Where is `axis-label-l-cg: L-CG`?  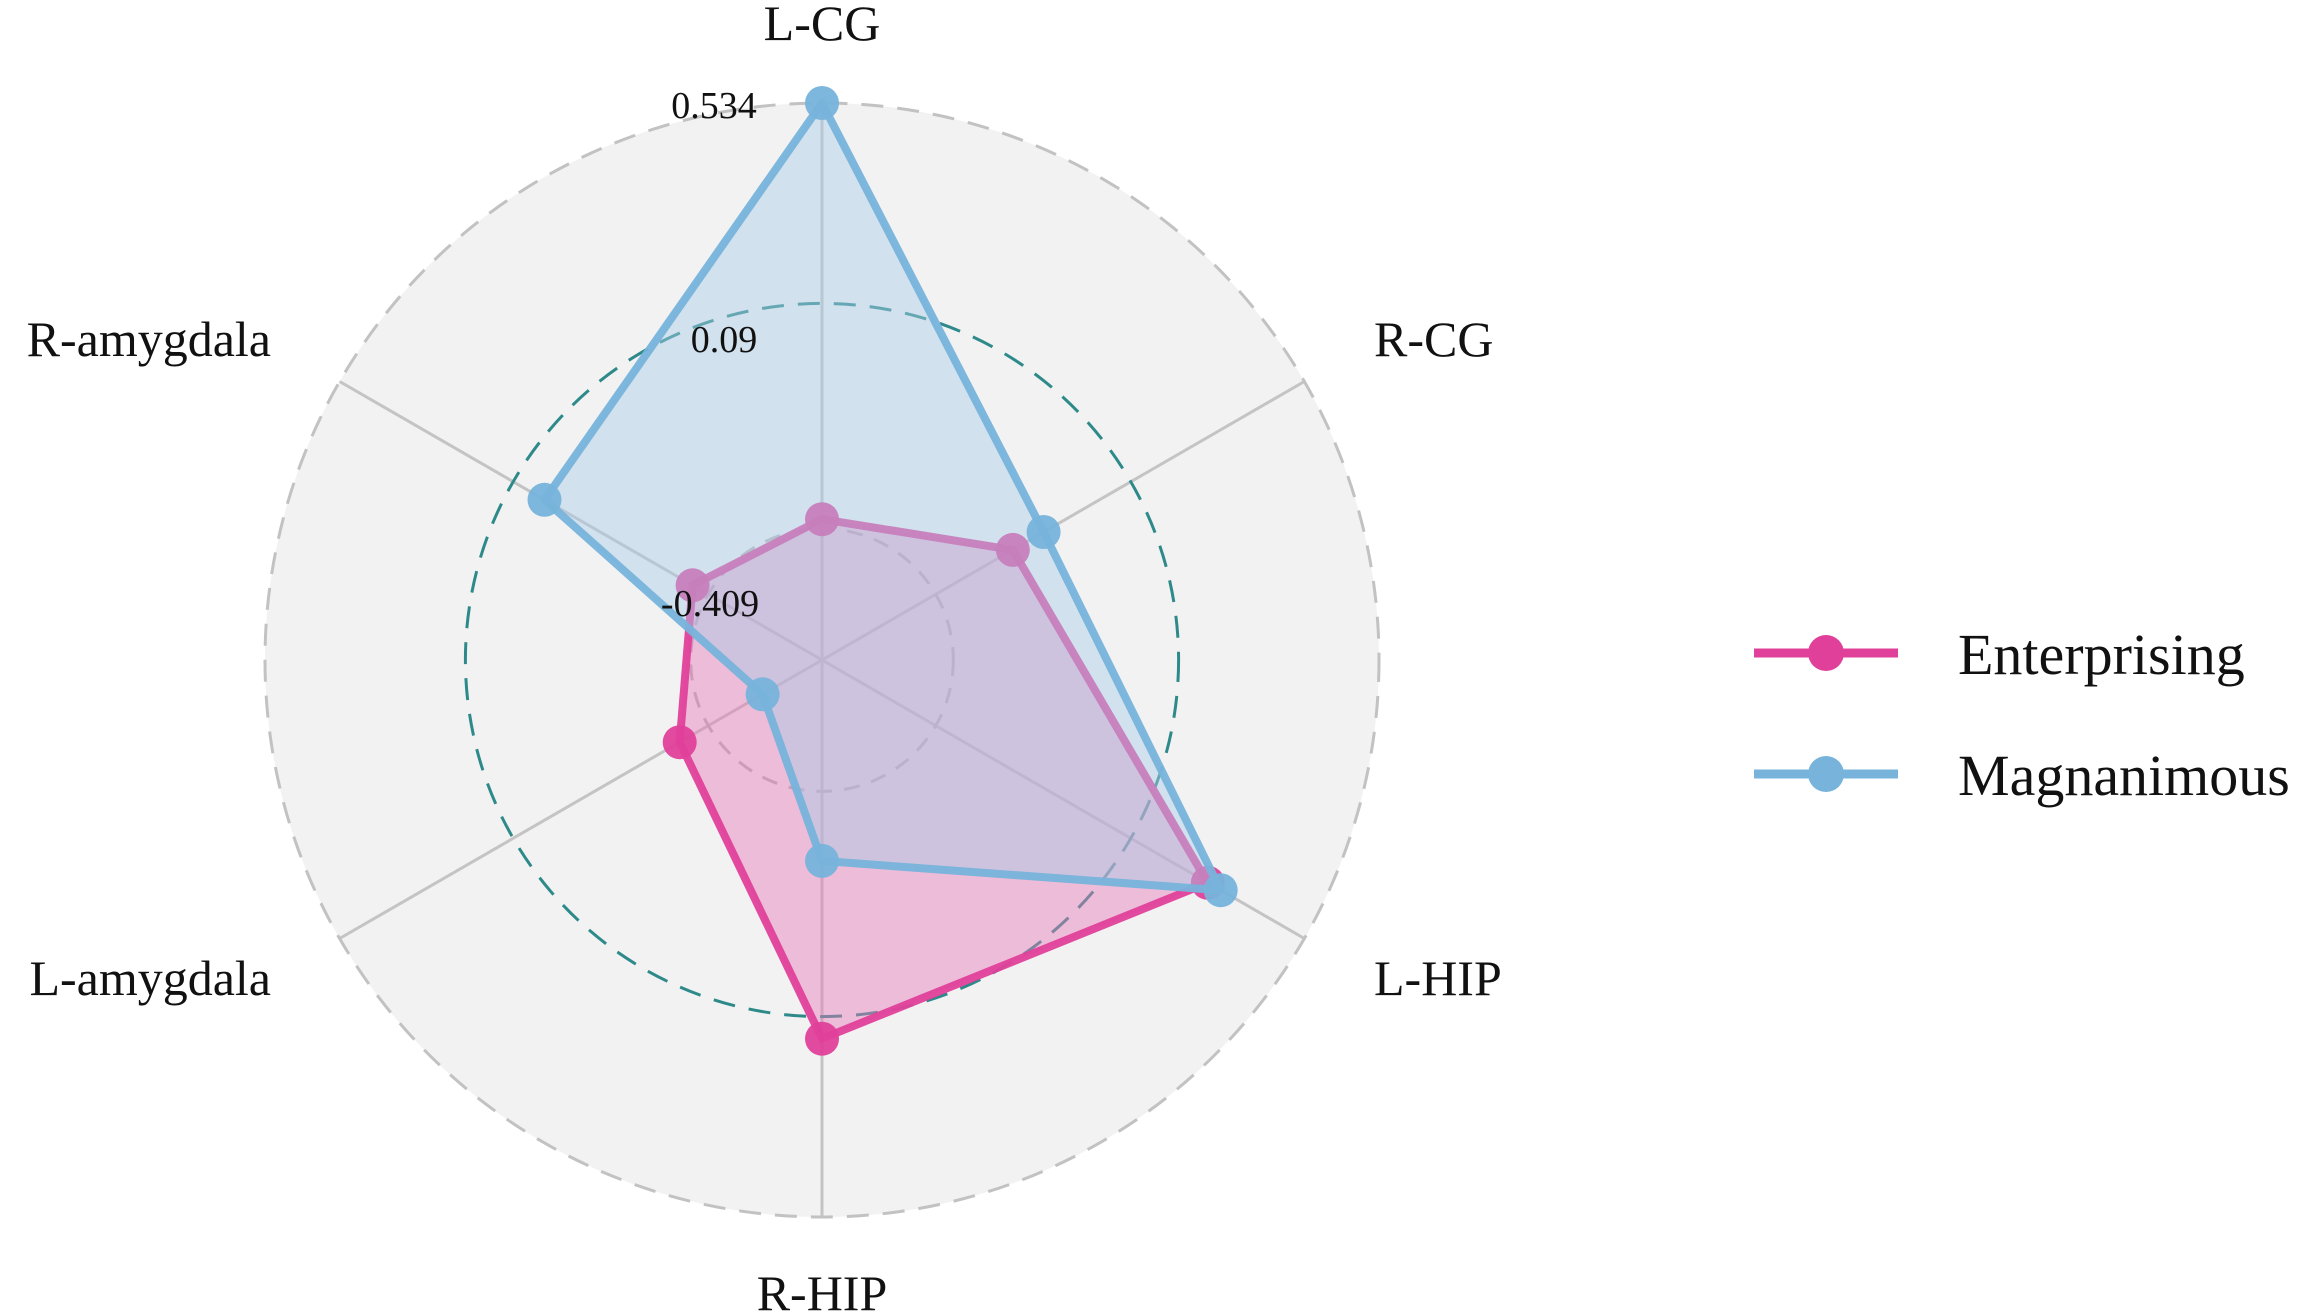 axis-label-l-cg: L-CG is located at coordinates (822, 25).